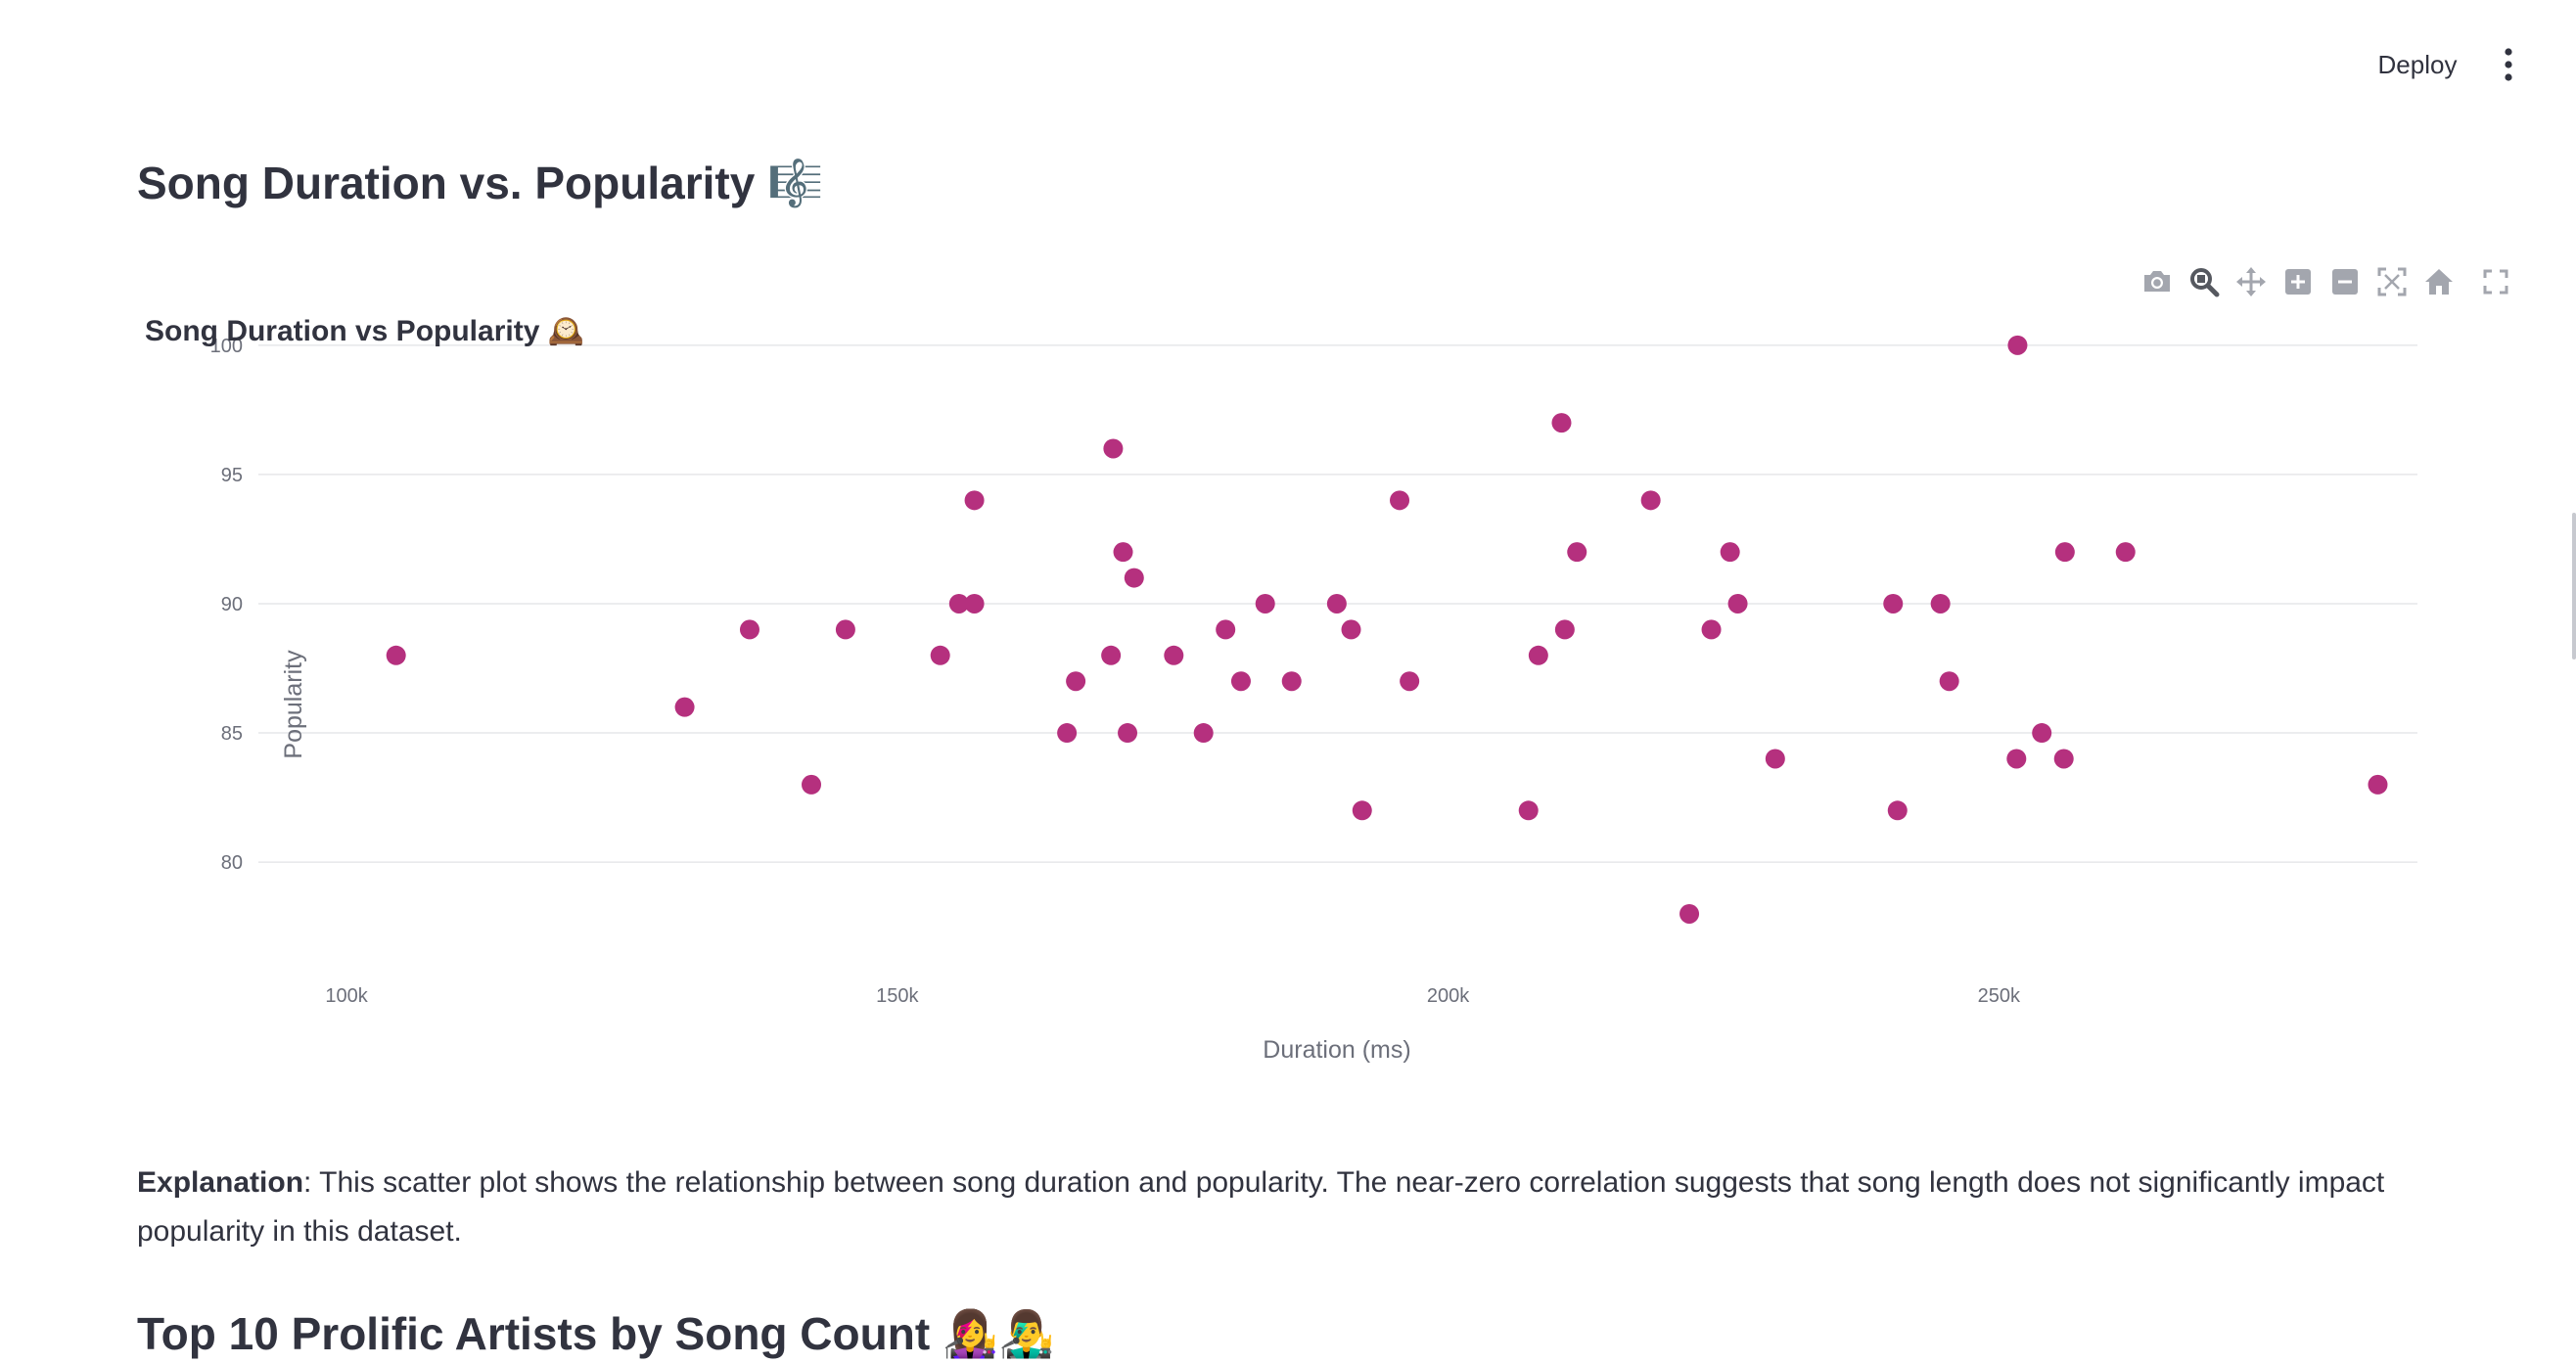  I want to click on pan-icon, so click(2251, 281).